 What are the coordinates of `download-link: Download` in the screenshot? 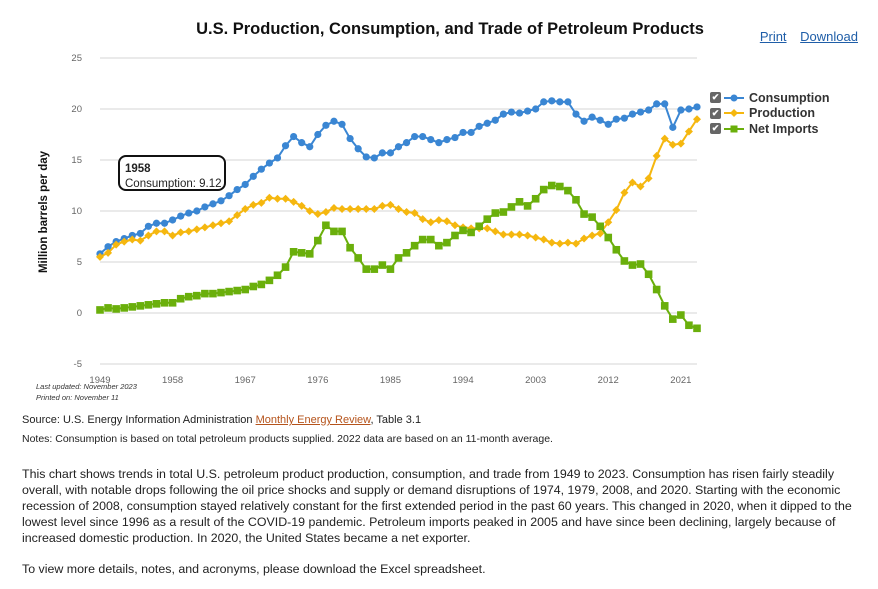 It's located at (829, 36).